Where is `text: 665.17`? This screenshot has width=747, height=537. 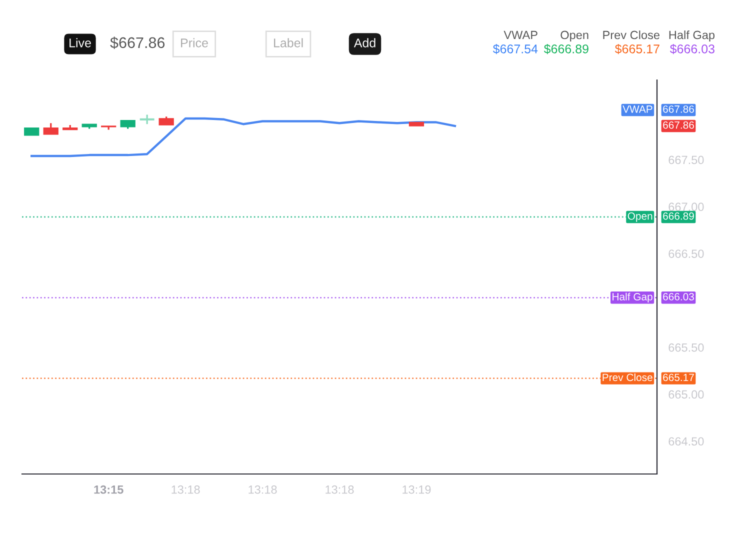 text: 665.17 is located at coordinates (678, 378).